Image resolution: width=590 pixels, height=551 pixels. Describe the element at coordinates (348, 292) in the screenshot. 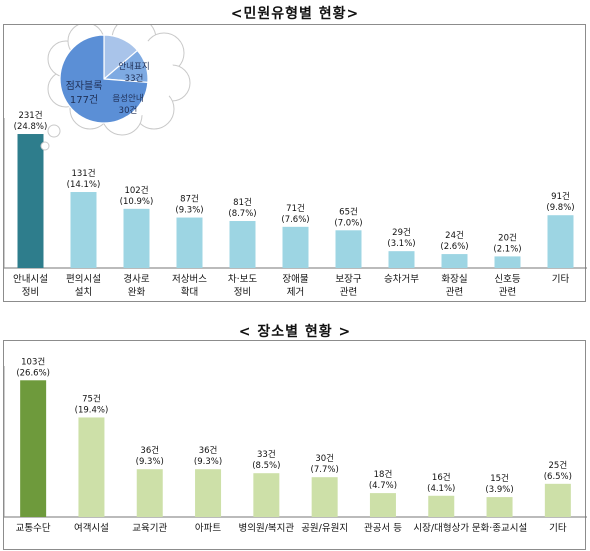

I see `category-label-6-b: 관련` at that location.